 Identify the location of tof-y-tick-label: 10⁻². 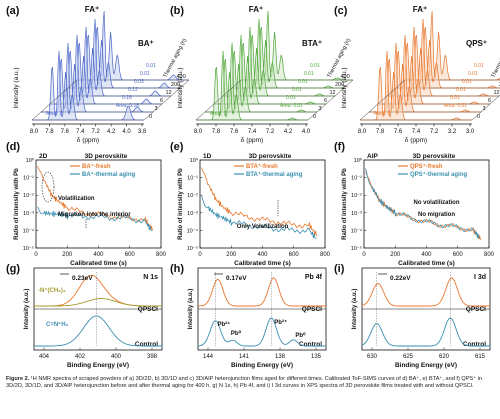
(192, 196).